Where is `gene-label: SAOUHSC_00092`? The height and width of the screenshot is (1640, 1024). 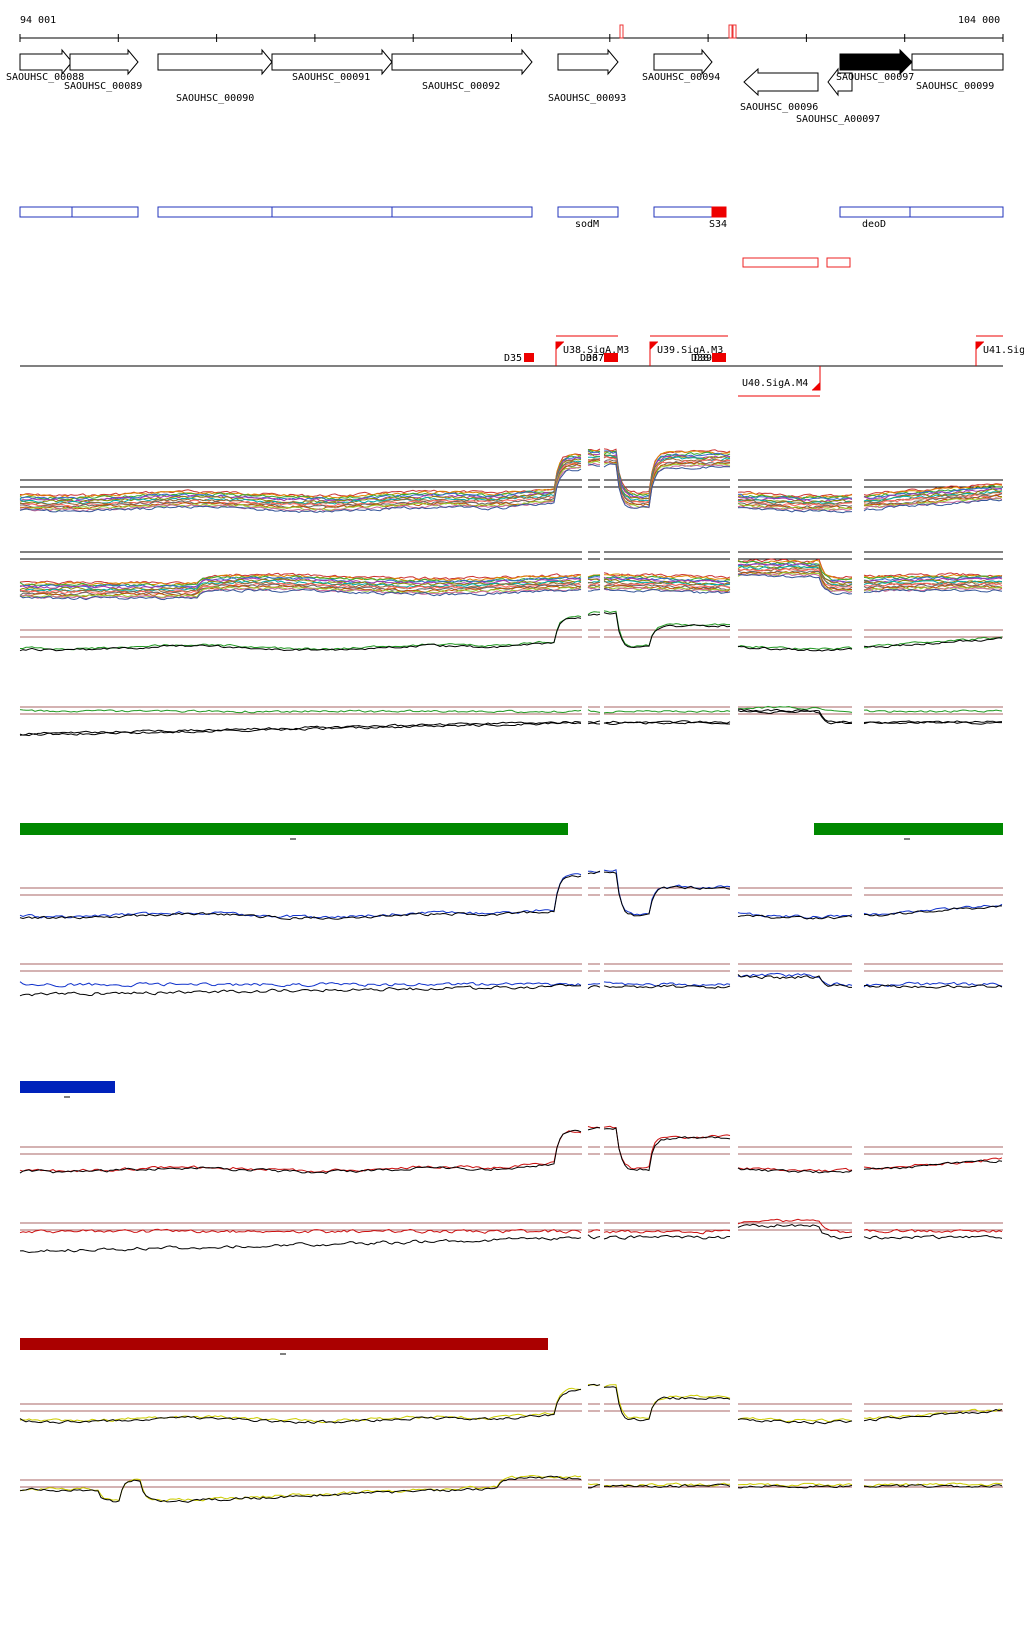 gene-label: SAOUHSC_00092 is located at coordinates (461, 86).